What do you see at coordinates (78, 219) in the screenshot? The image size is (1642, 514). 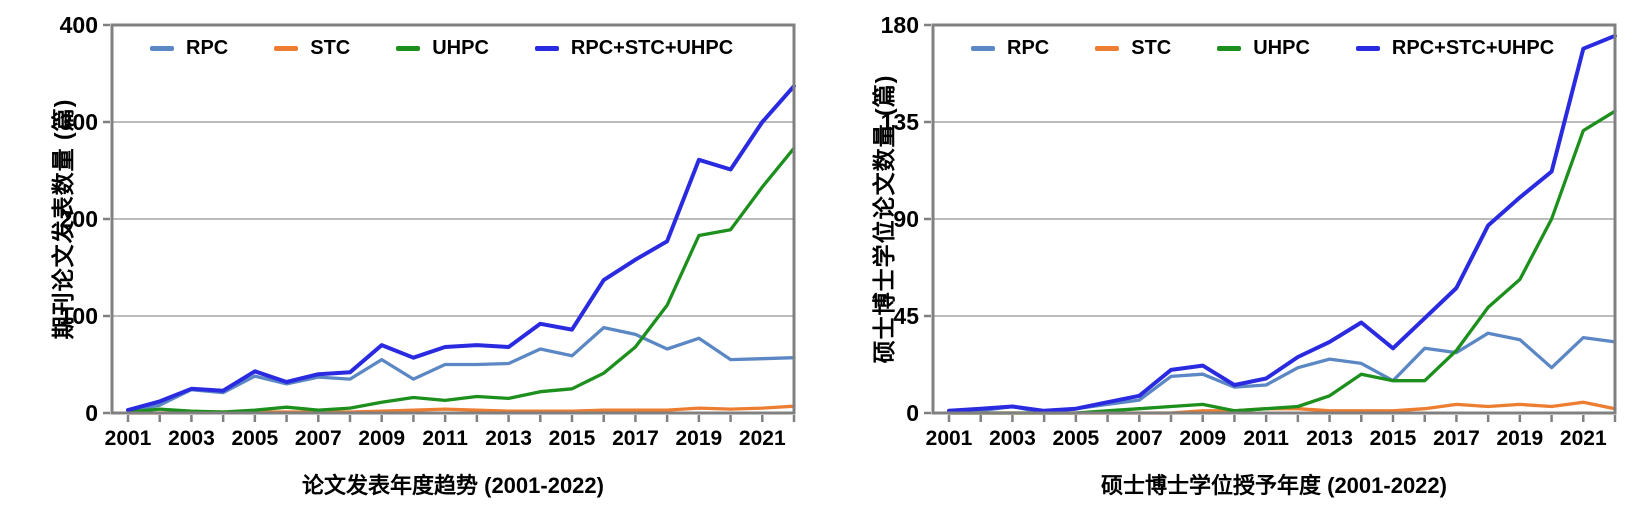 I see `y-tick-label-200: 200` at bounding box center [78, 219].